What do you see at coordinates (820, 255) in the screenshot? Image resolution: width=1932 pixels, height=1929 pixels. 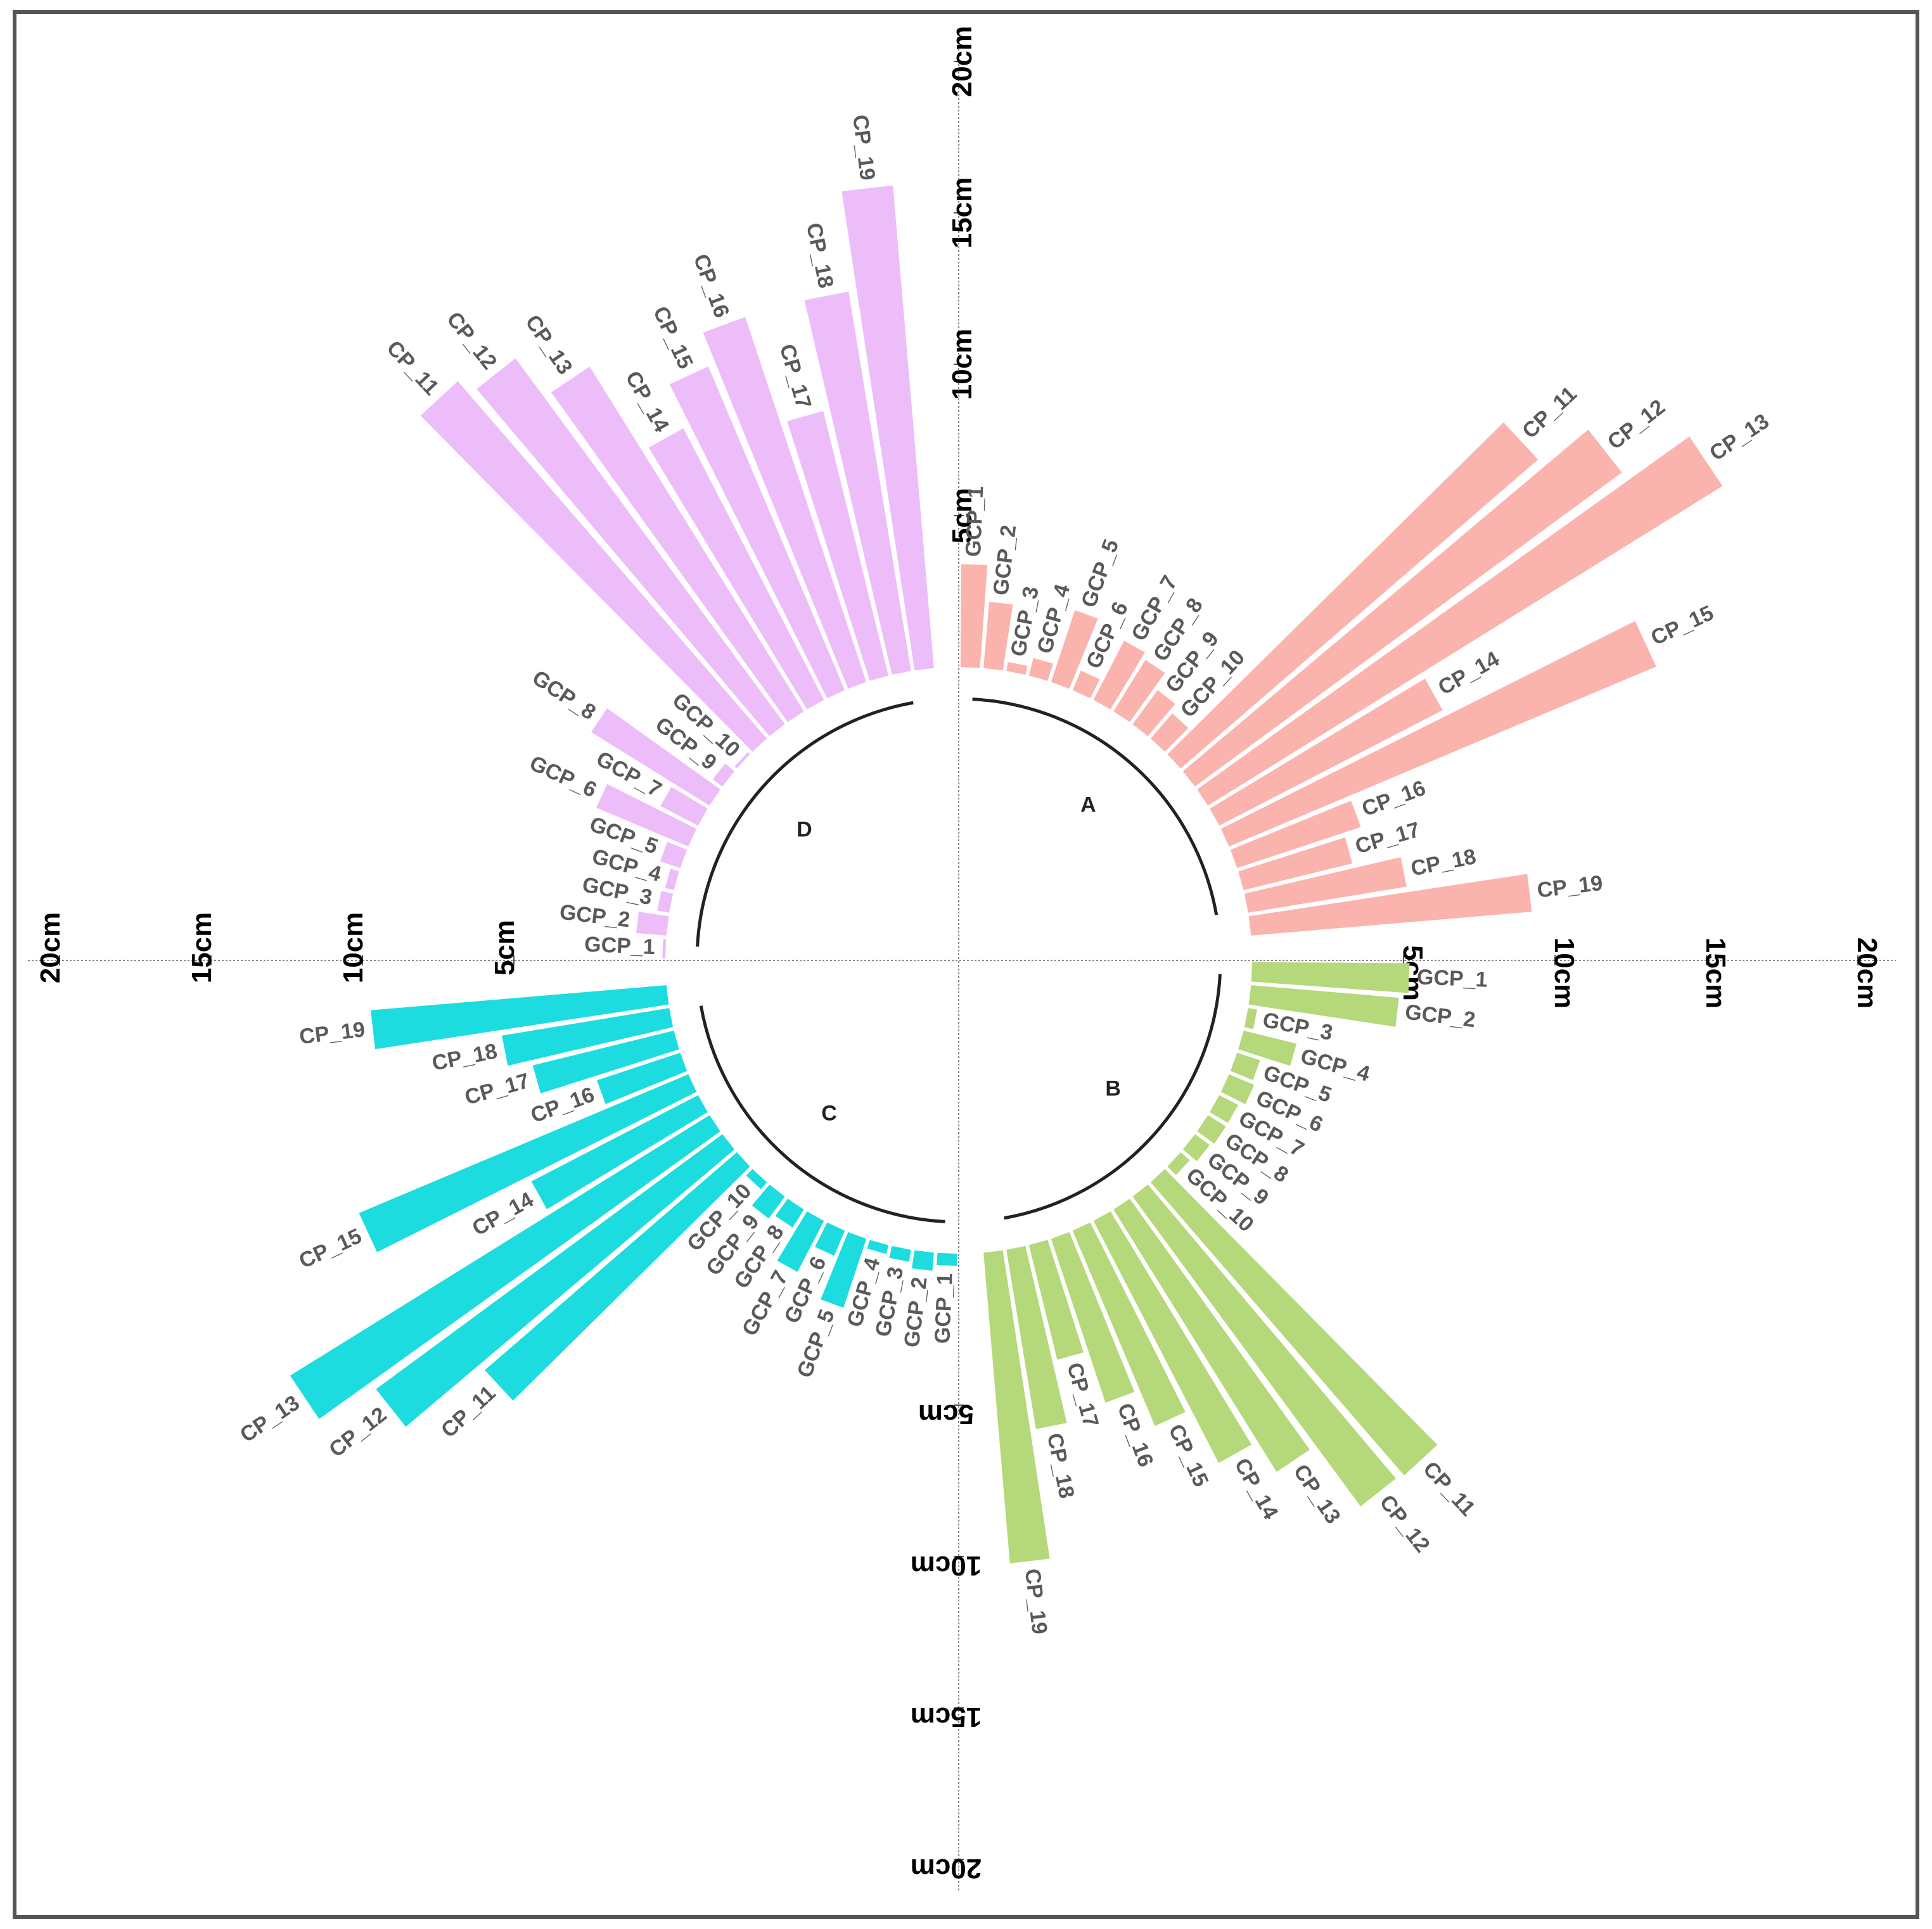 I see `bar-label-D-CP_18: CP_18` at bounding box center [820, 255].